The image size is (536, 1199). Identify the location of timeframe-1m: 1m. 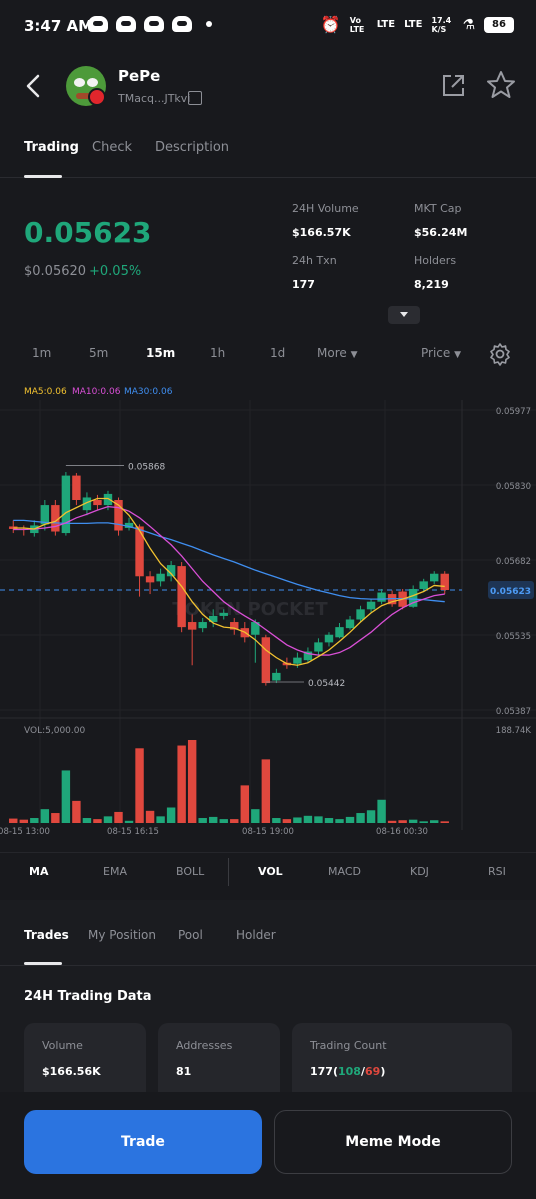
(42, 353).